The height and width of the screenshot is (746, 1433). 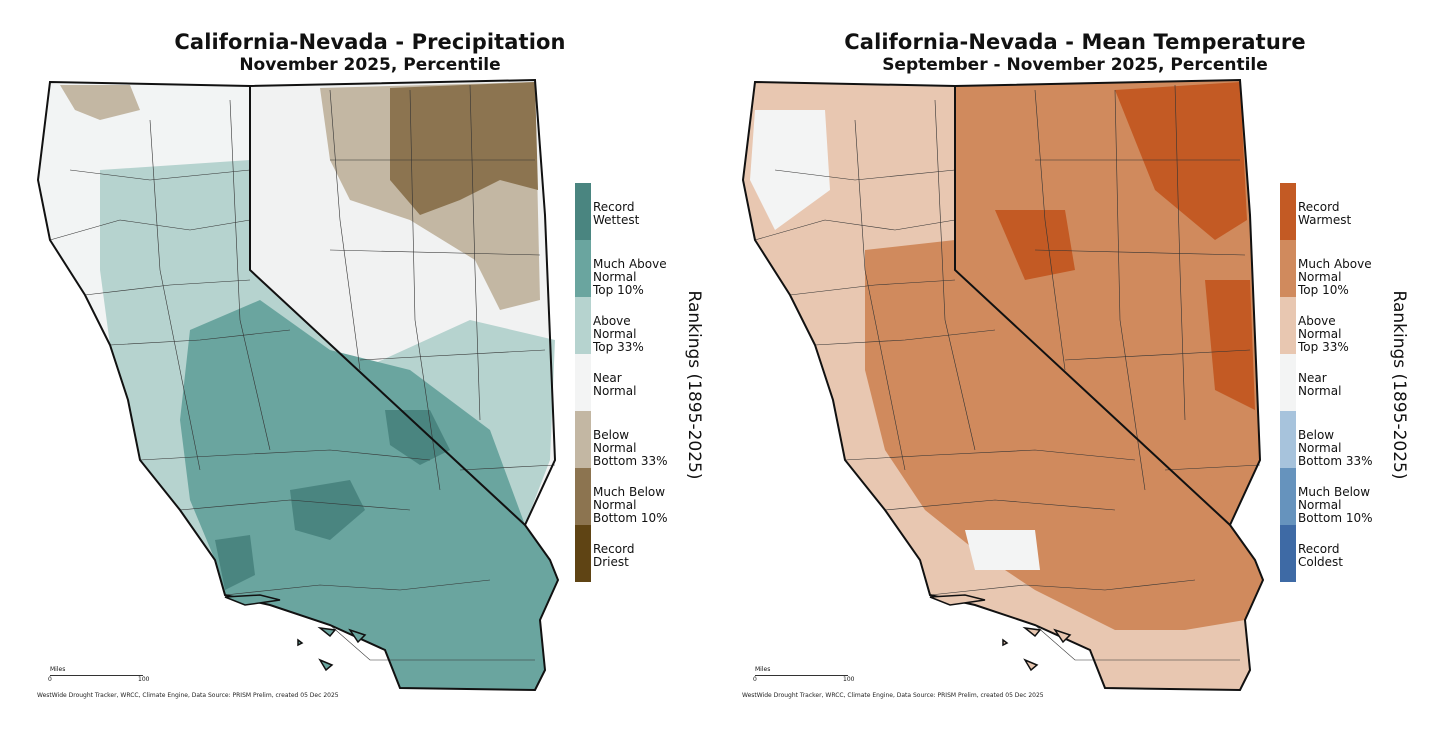 What do you see at coordinates (464, 148) in the screenshot?
I see `much-below-area` at bounding box center [464, 148].